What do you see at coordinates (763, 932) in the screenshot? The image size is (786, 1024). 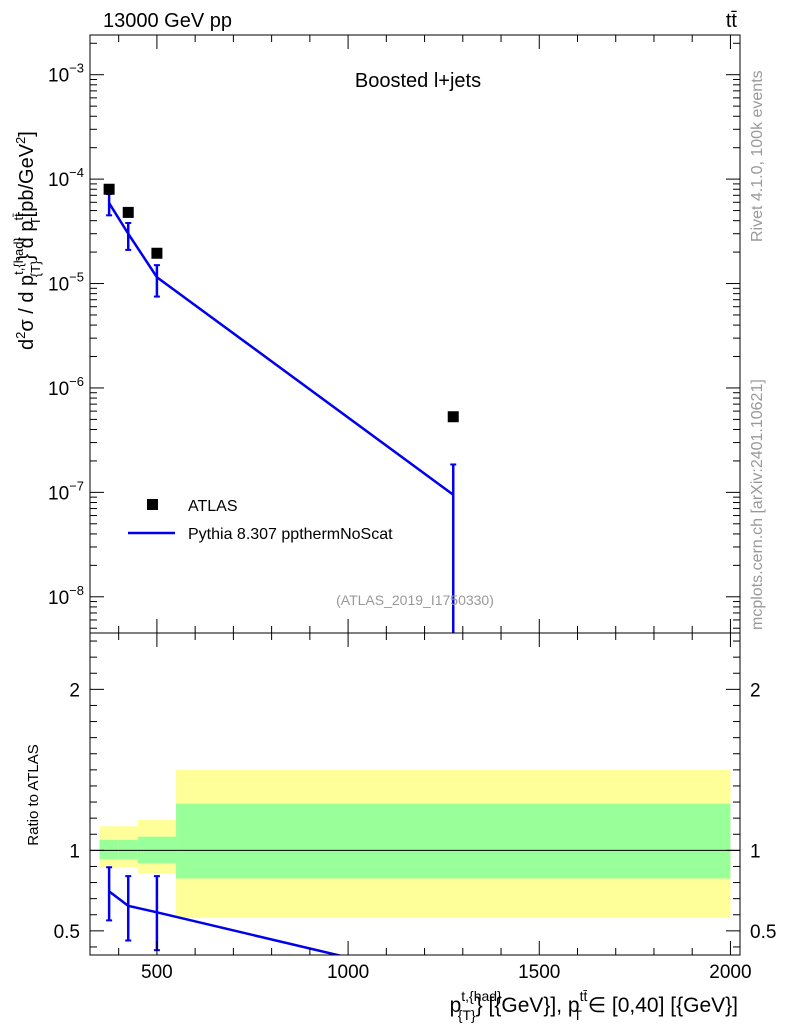 I see `ratio-y-tick-label-right: 0.5` at bounding box center [763, 932].